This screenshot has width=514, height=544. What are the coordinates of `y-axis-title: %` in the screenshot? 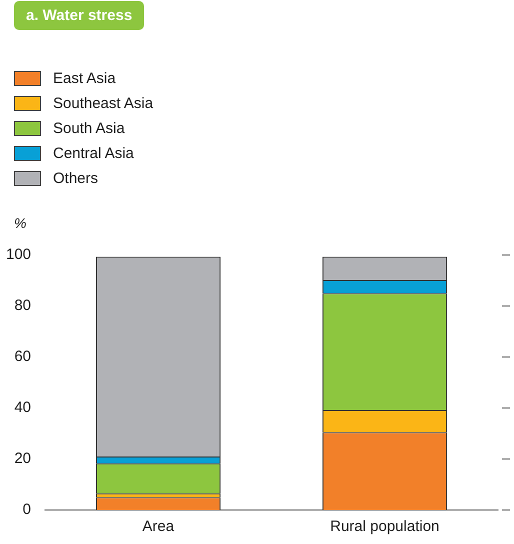 It's located at (20, 223).